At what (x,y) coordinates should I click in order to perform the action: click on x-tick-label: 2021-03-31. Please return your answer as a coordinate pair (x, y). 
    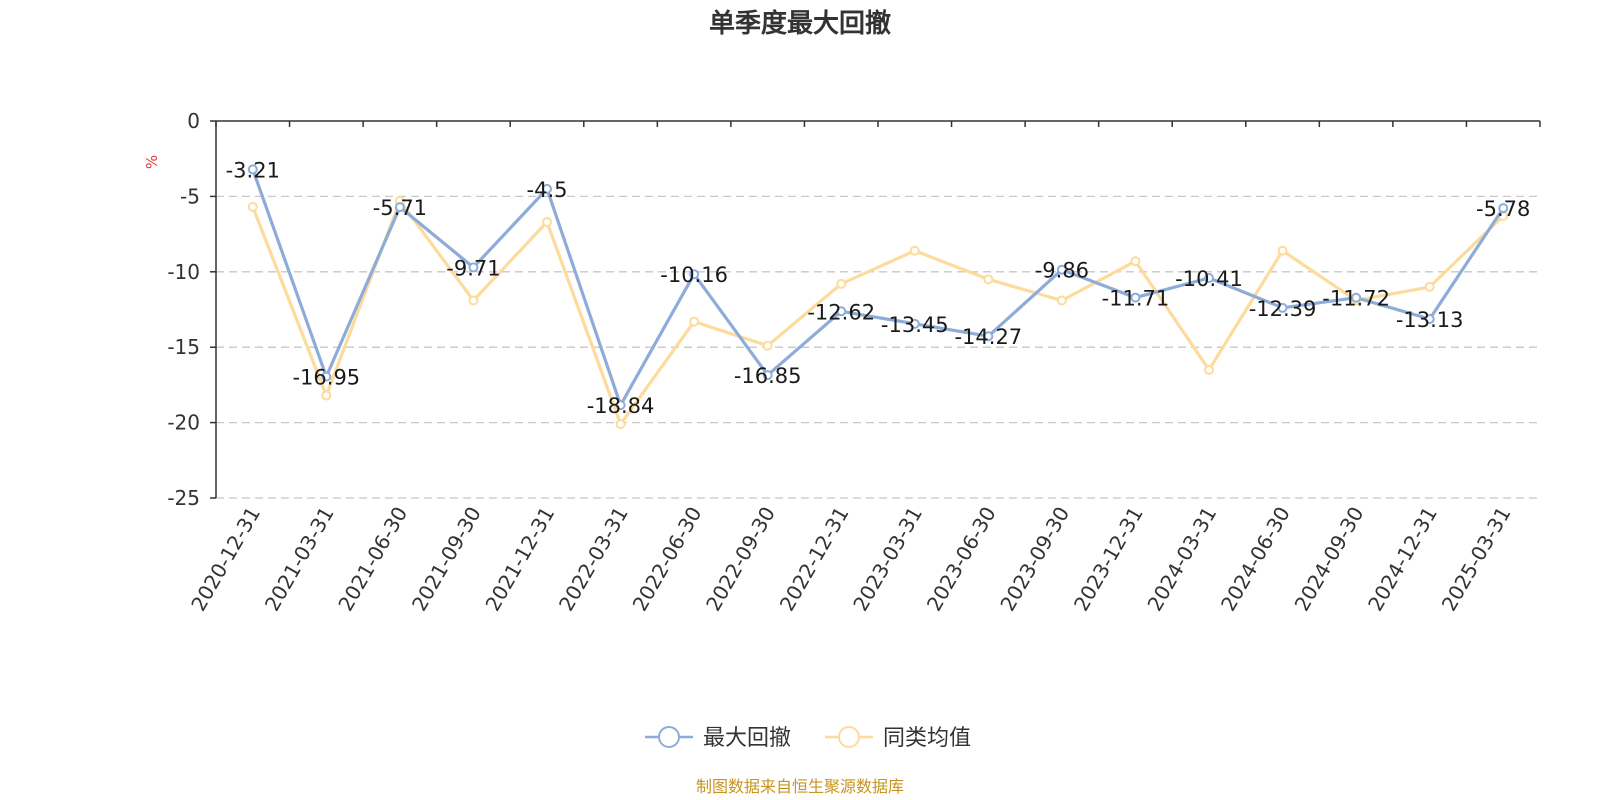
    Looking at the image, I should click on (299, 559).